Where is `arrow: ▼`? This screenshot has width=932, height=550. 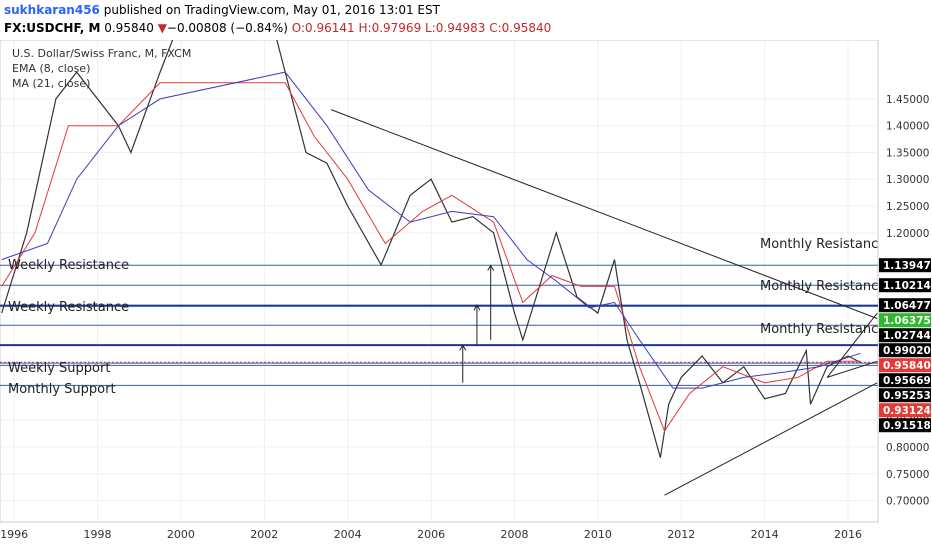
arrow: ▼ is located at coordinates (162, 28).